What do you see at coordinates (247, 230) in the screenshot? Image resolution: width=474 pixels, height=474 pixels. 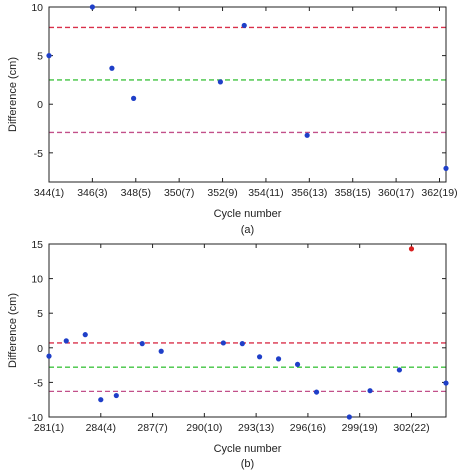 I see `panel-caption: (a)` at bounding box center [247, 230].